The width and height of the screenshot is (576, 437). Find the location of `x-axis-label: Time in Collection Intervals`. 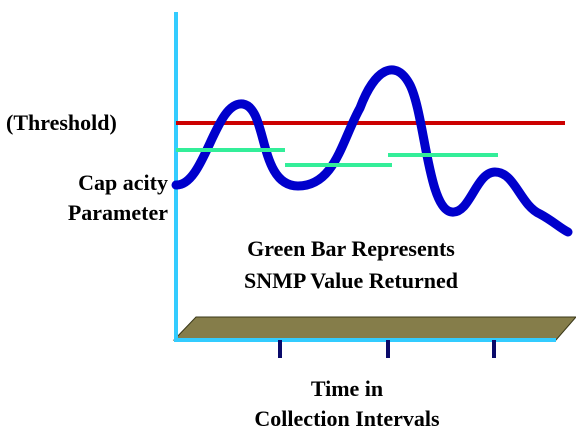

x-axis-label: Time in Collection Intervals is located at coordinates (347, 404).